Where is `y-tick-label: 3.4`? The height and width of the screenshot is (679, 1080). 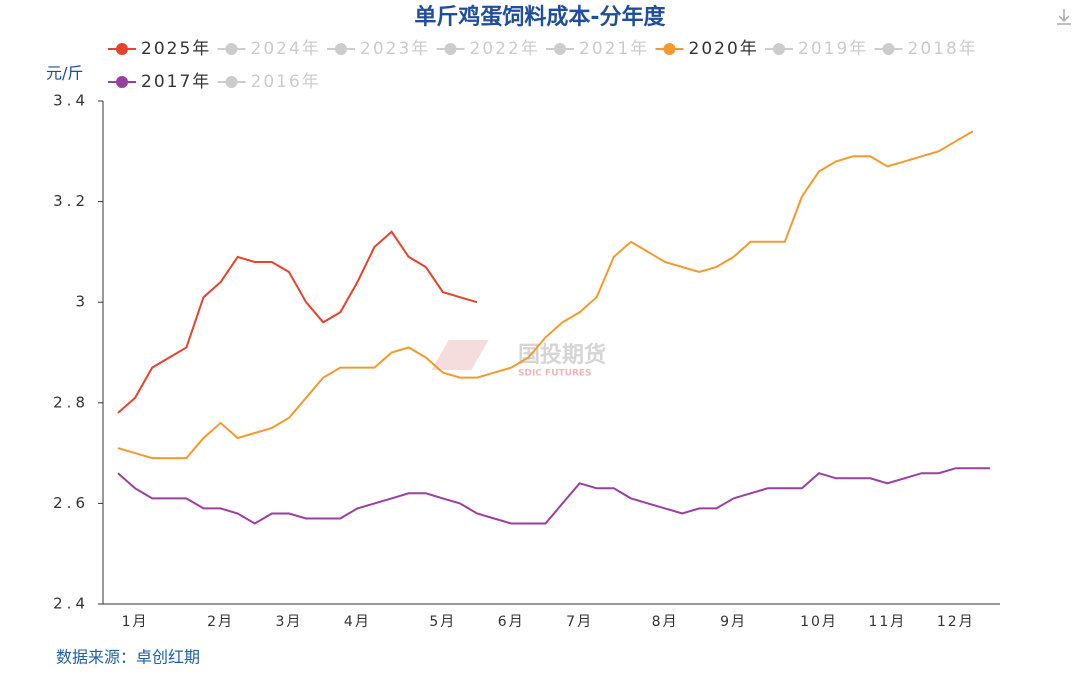
y-tick-label: 3.4 is located at coordinates (71, 101).